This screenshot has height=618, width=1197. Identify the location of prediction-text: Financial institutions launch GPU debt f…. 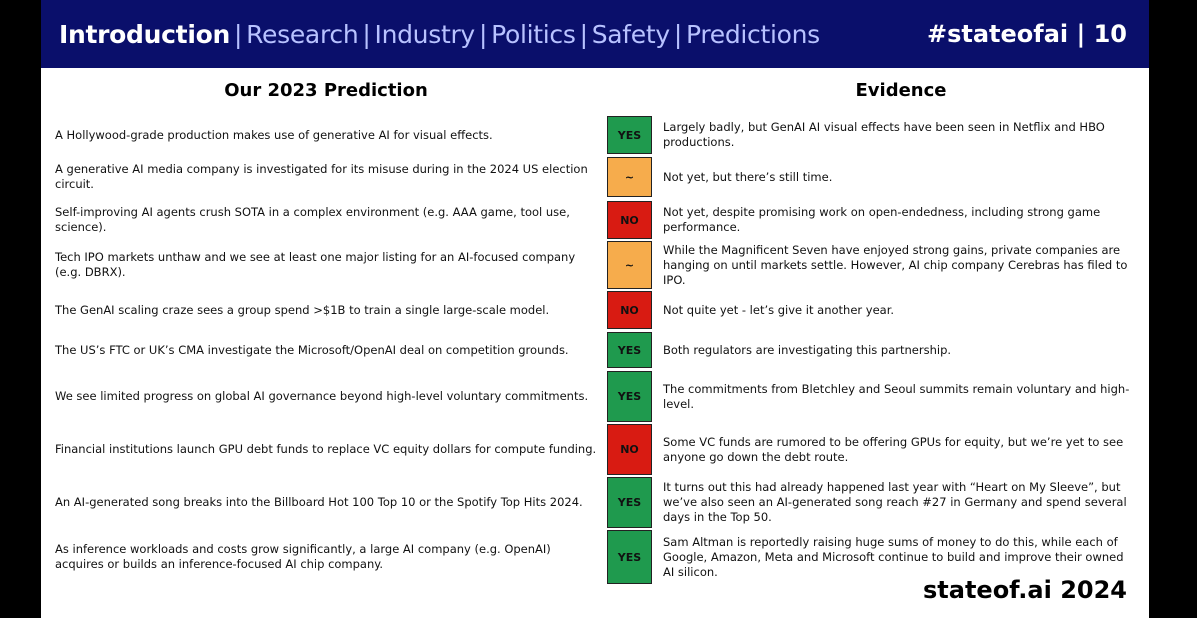
(326, 449).